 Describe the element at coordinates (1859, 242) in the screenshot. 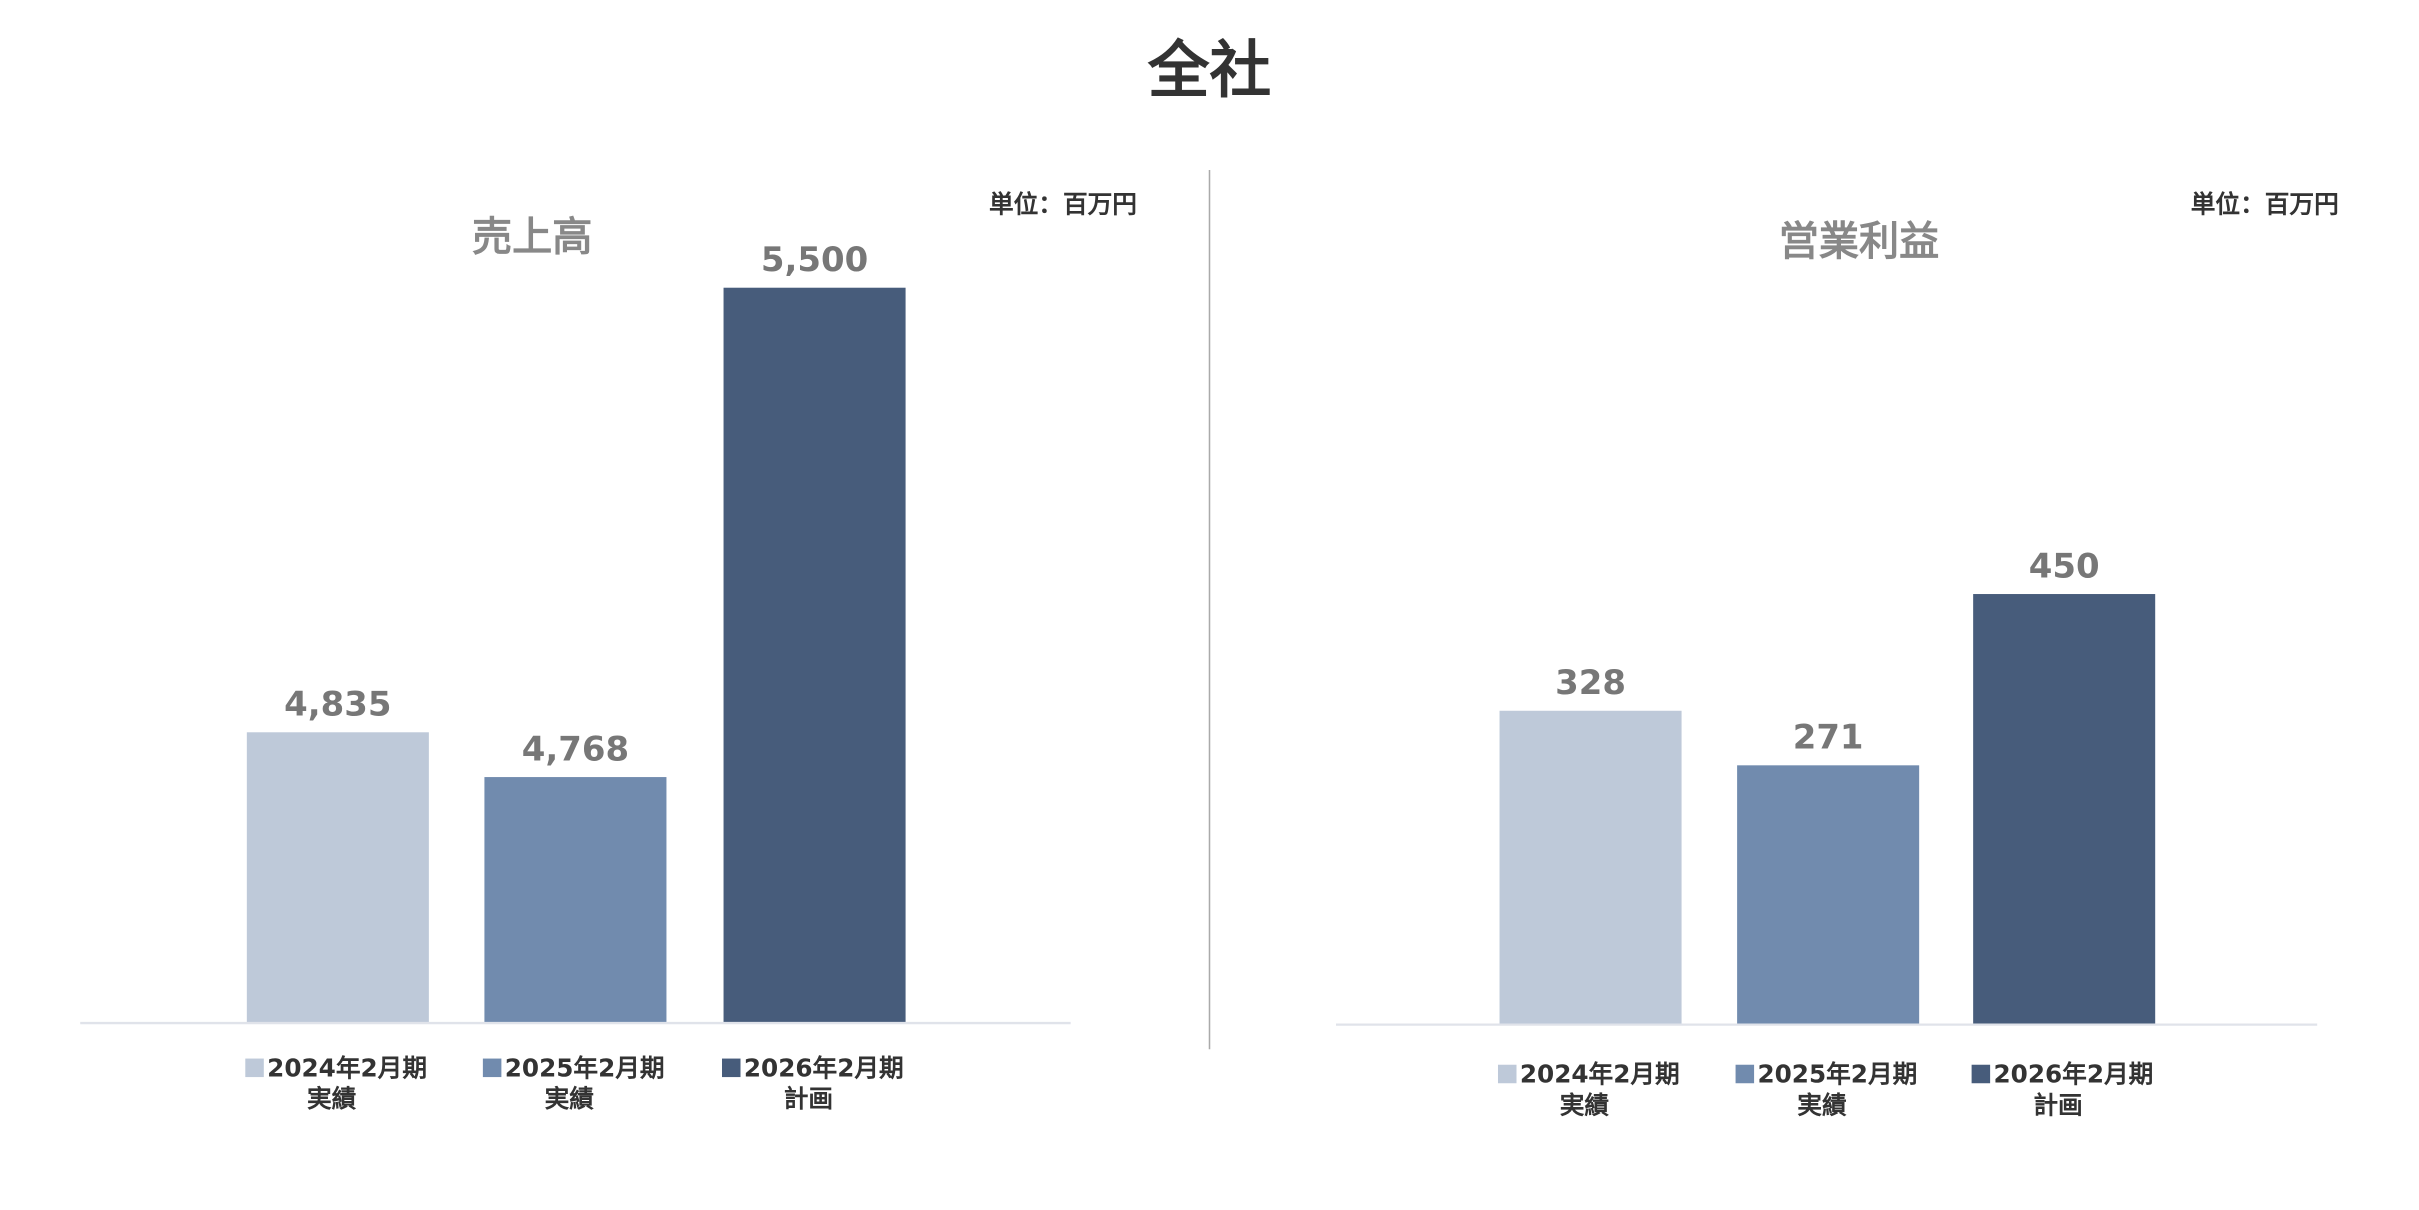

I see `chart-title: 営業利益` at that location.